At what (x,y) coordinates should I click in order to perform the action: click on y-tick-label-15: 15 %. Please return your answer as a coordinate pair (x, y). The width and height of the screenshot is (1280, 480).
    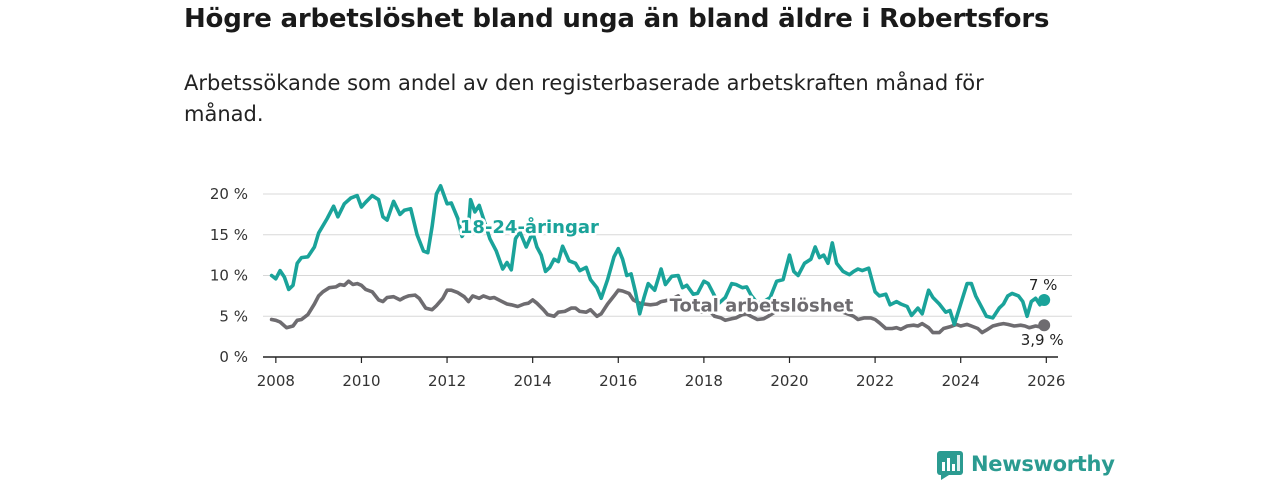
    Looking at the image, I should click on (229, 235).